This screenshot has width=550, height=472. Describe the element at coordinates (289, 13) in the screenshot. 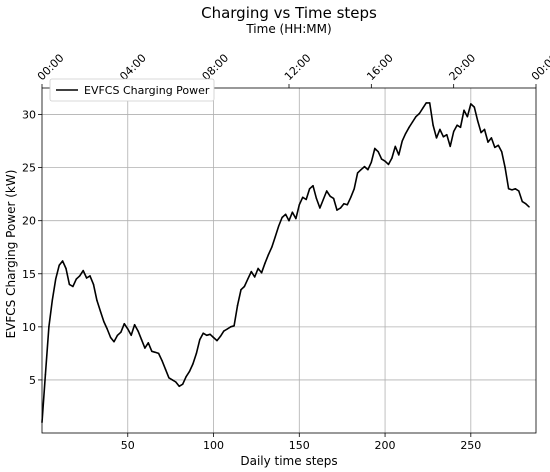

I see `chart-title: Charging vs Time steps` at that location.